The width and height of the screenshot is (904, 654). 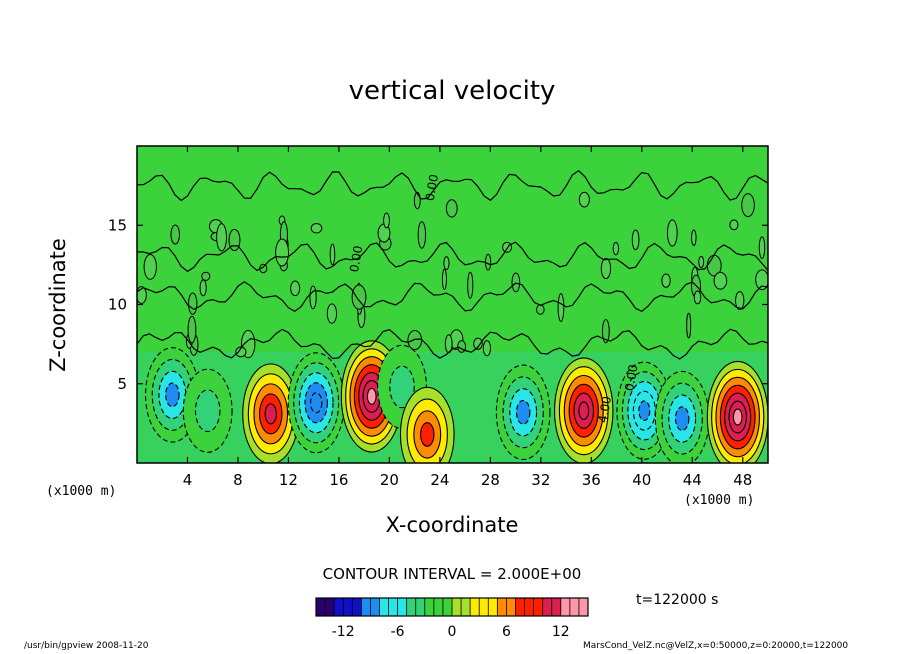 What do you see at coordinates (122, 384) in the screenshot?
I see `y-tick-label: 5` at bounding box center [122, 384].